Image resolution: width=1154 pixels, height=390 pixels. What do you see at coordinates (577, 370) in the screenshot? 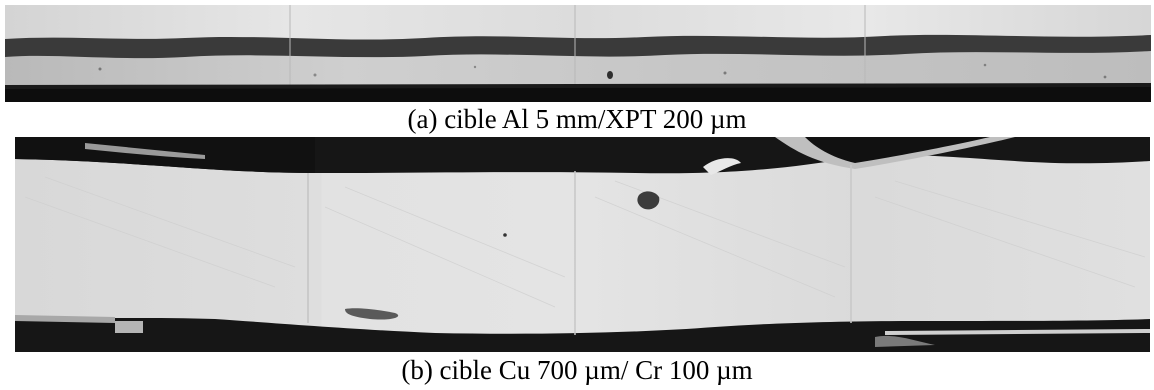
I see `caption-panel-b: (b) cible Cu 700 µm/ Cr 100 µm` at bounding box center [577, 370].